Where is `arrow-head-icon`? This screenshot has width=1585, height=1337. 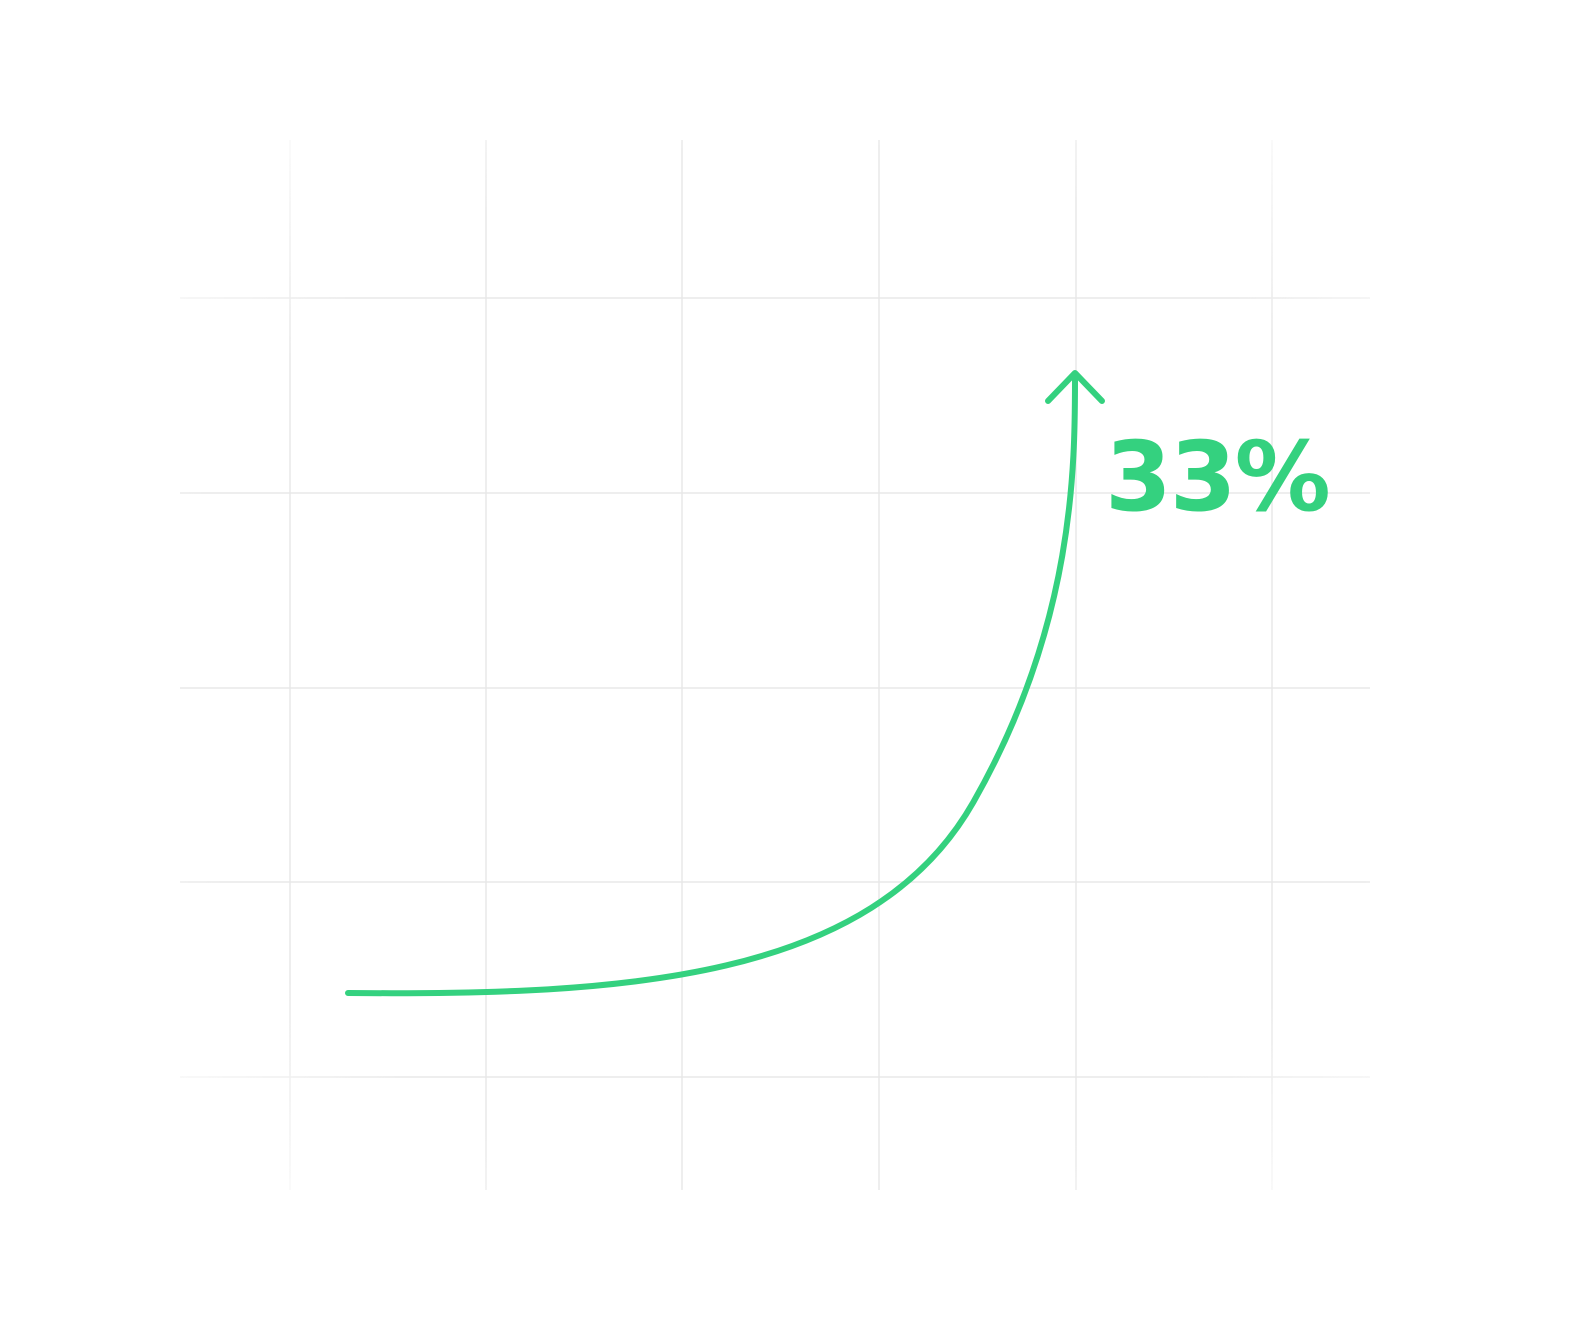 arrow-head-icon is located at coordinates (1075, 387).